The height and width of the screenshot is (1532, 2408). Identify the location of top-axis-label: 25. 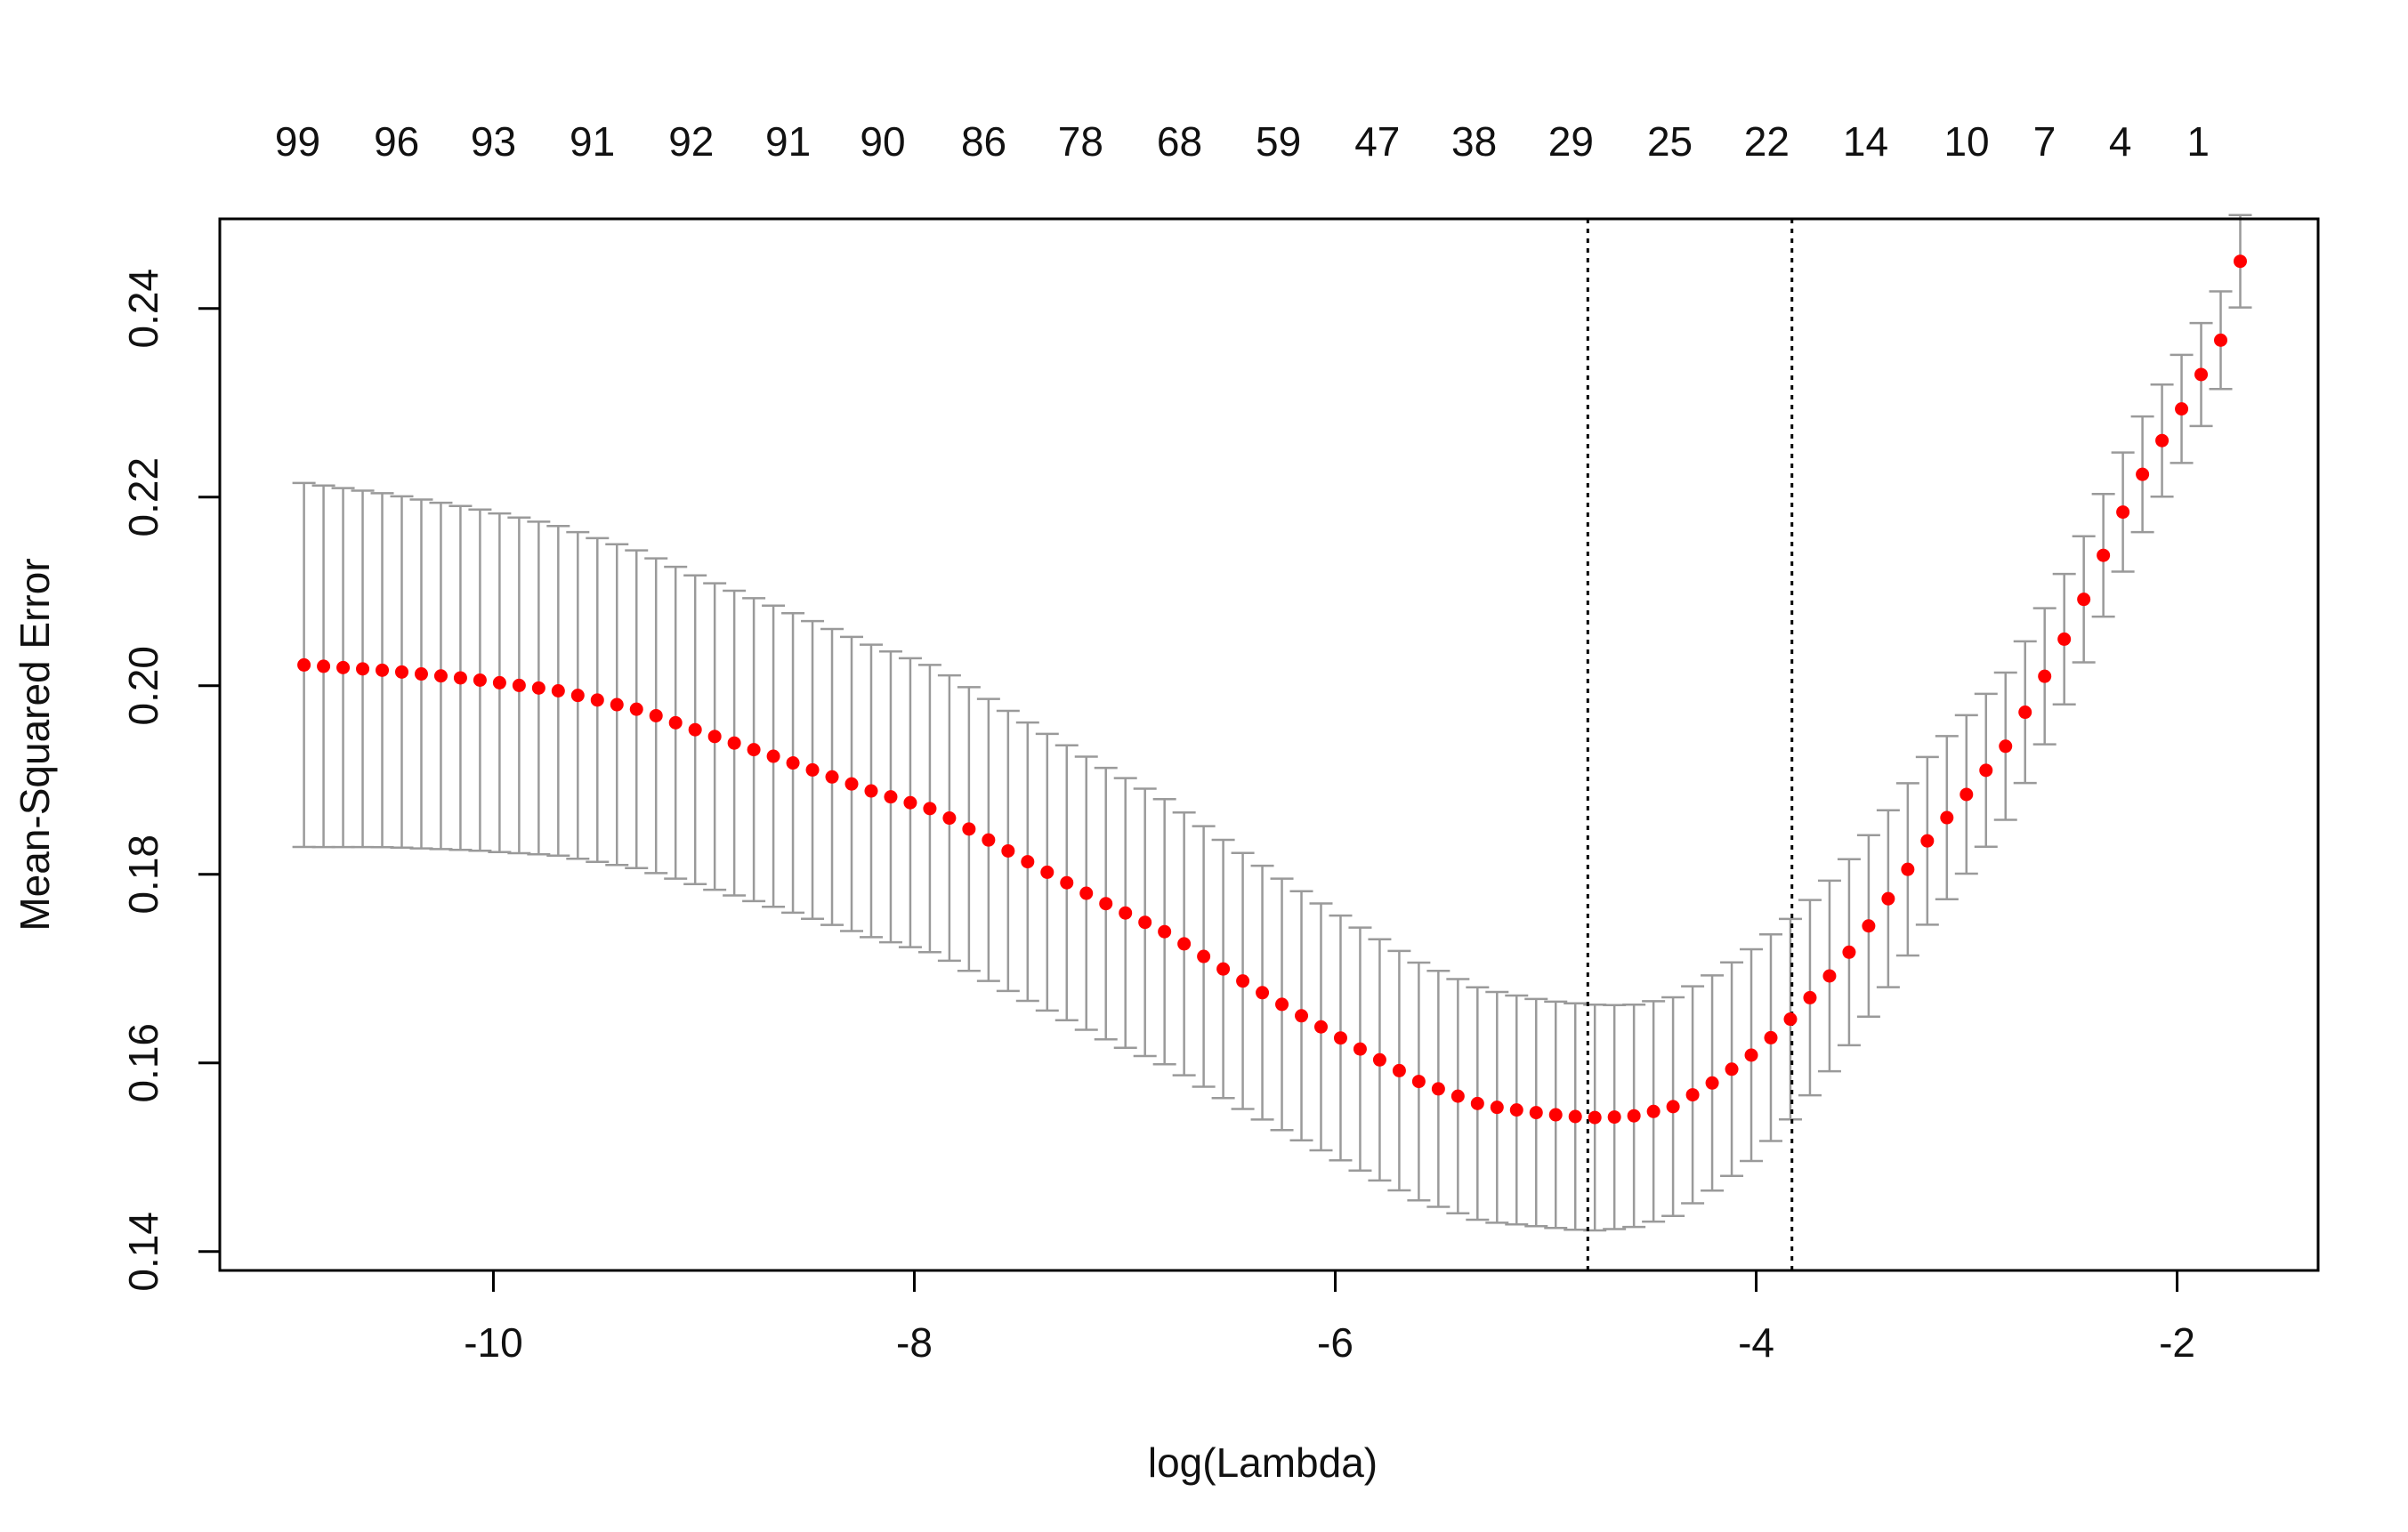
(1670, 141).